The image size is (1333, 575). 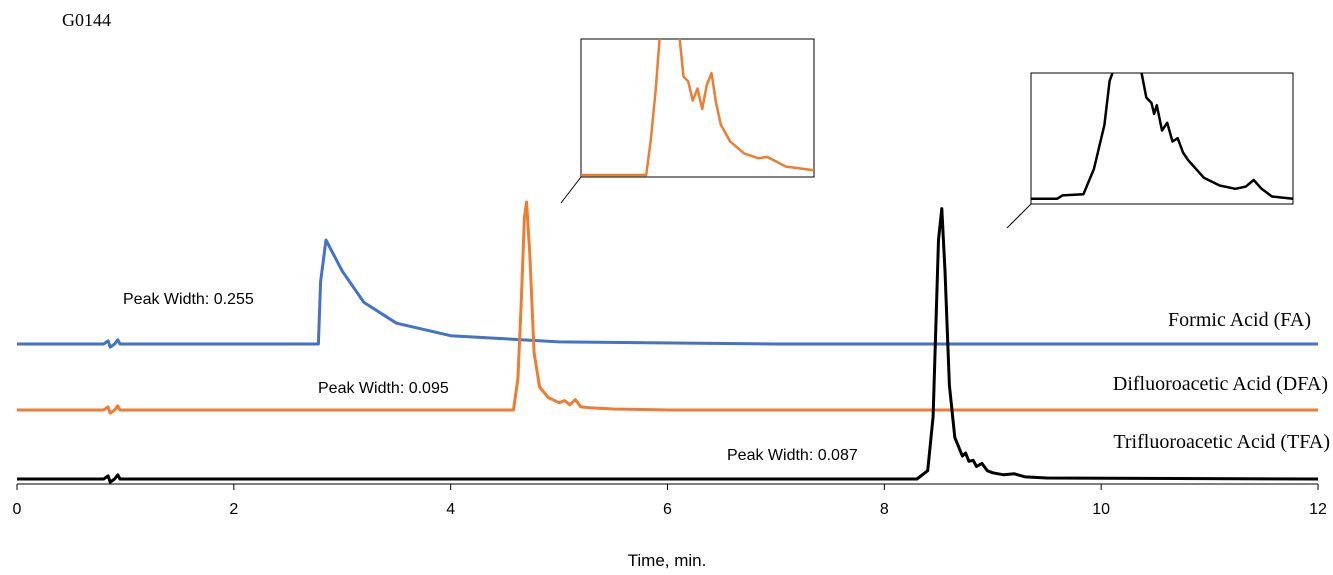 I want to click on x-tick-label-5: 10, so click(x=1101, y=509).